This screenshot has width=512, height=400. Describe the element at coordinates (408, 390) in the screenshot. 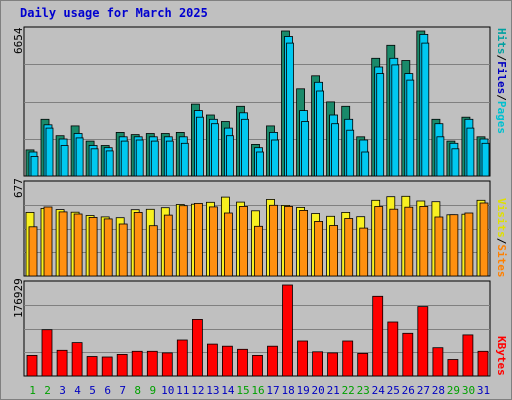

I see `x-tick-label-day-26: 26` at that location.